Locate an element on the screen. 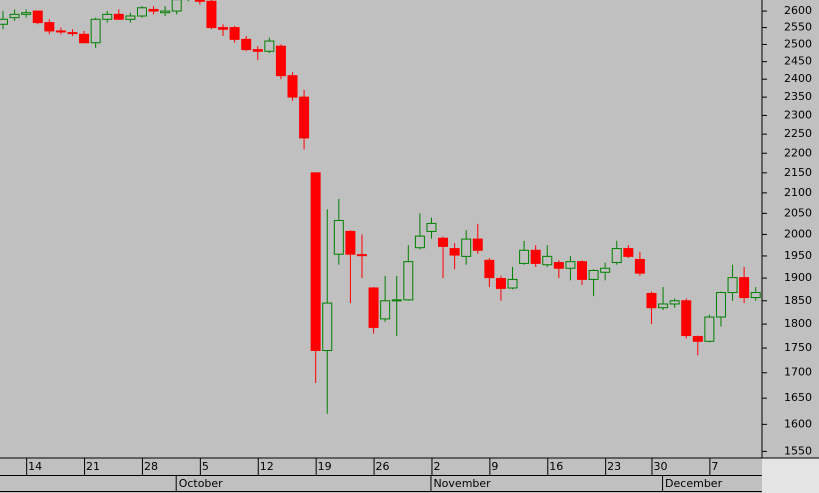 Image resolution: width=819 pixels, height=493 pixels. x-tick-label: 23 is located at coordinates (614, 466).